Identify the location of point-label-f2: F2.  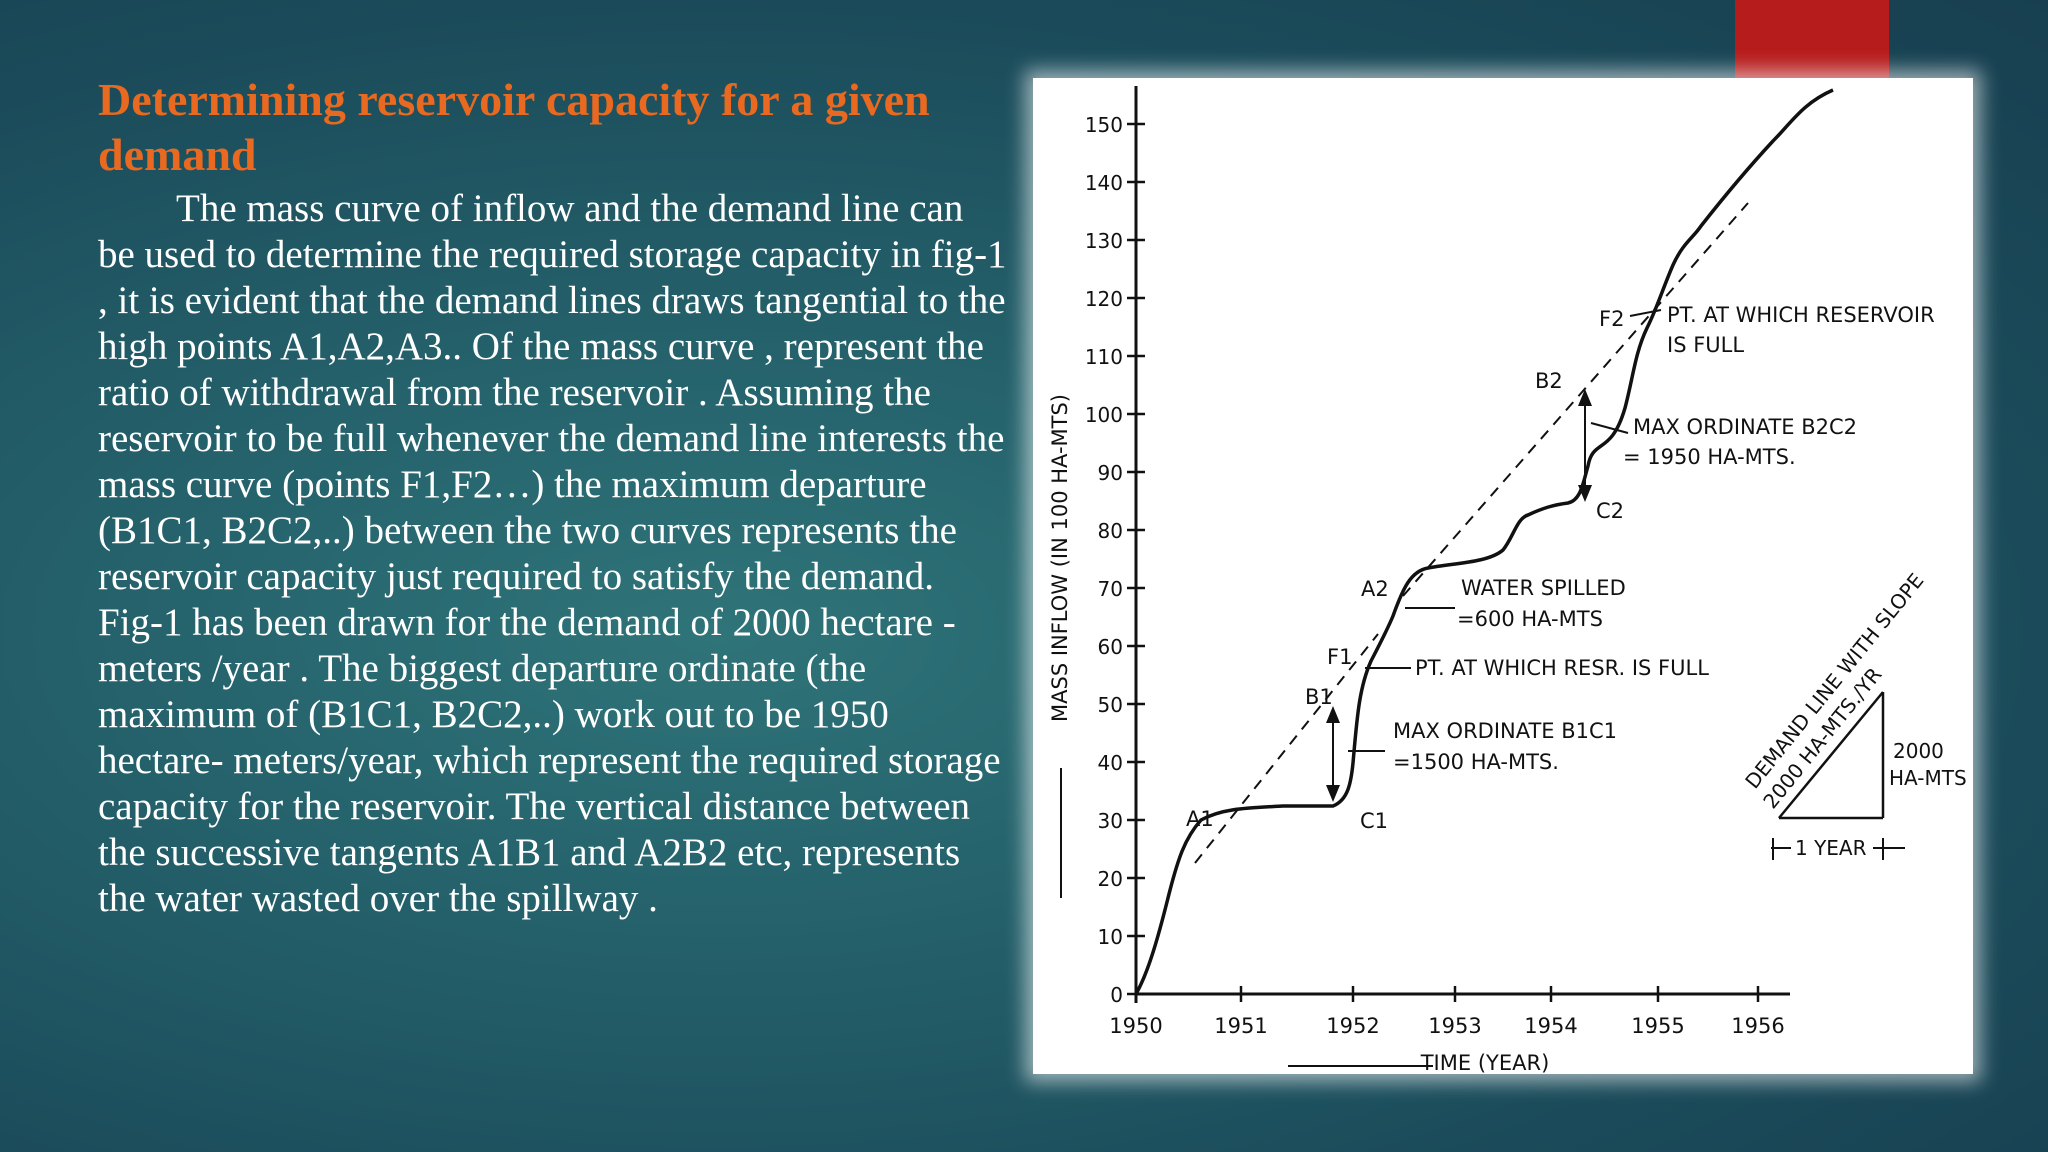
(1611, 319).